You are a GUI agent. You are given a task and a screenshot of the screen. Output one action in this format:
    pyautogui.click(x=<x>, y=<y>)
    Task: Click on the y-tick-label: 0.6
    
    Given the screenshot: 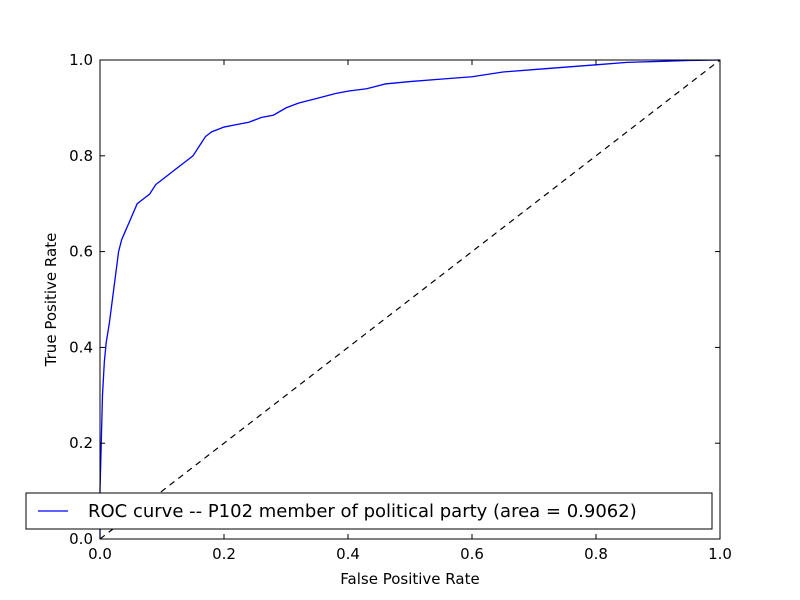 What is the action you would take?
    pyautogui.click(x=81, y=252)
    